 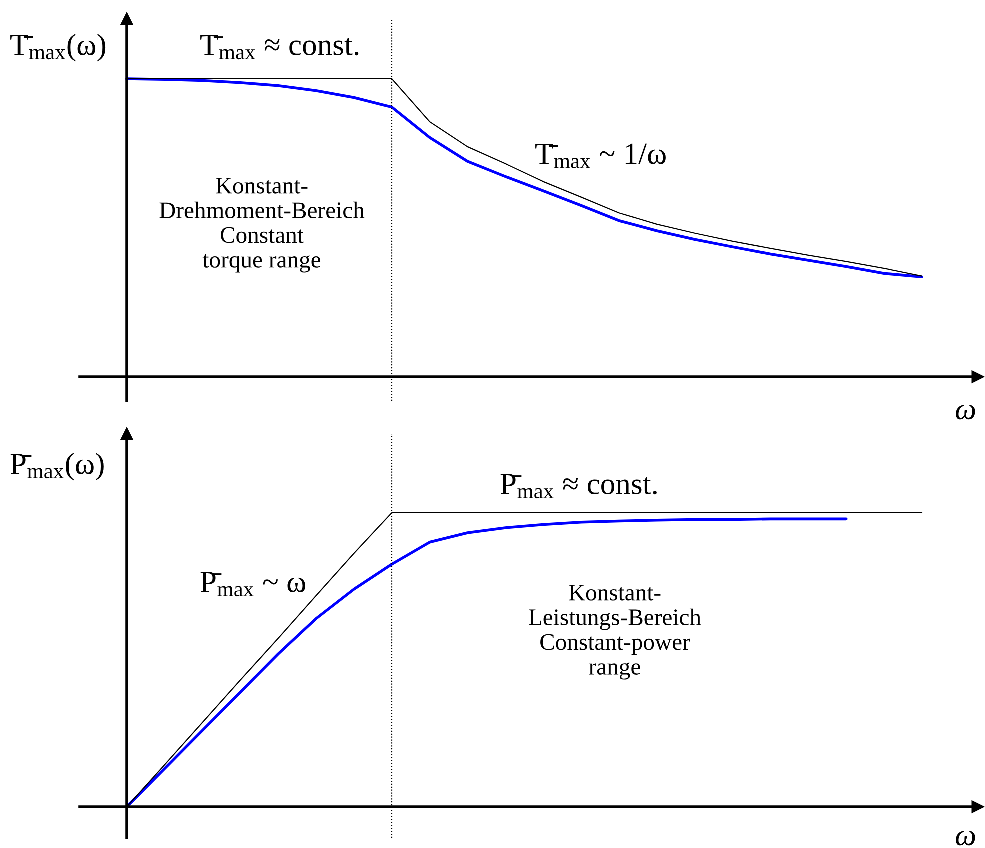 What do you see at coordinates (262, 225) in the screenshot?
I see `annotation: Konstant- Drehmoment-Bereich Constant torque range` at bounding box center [262, 225].